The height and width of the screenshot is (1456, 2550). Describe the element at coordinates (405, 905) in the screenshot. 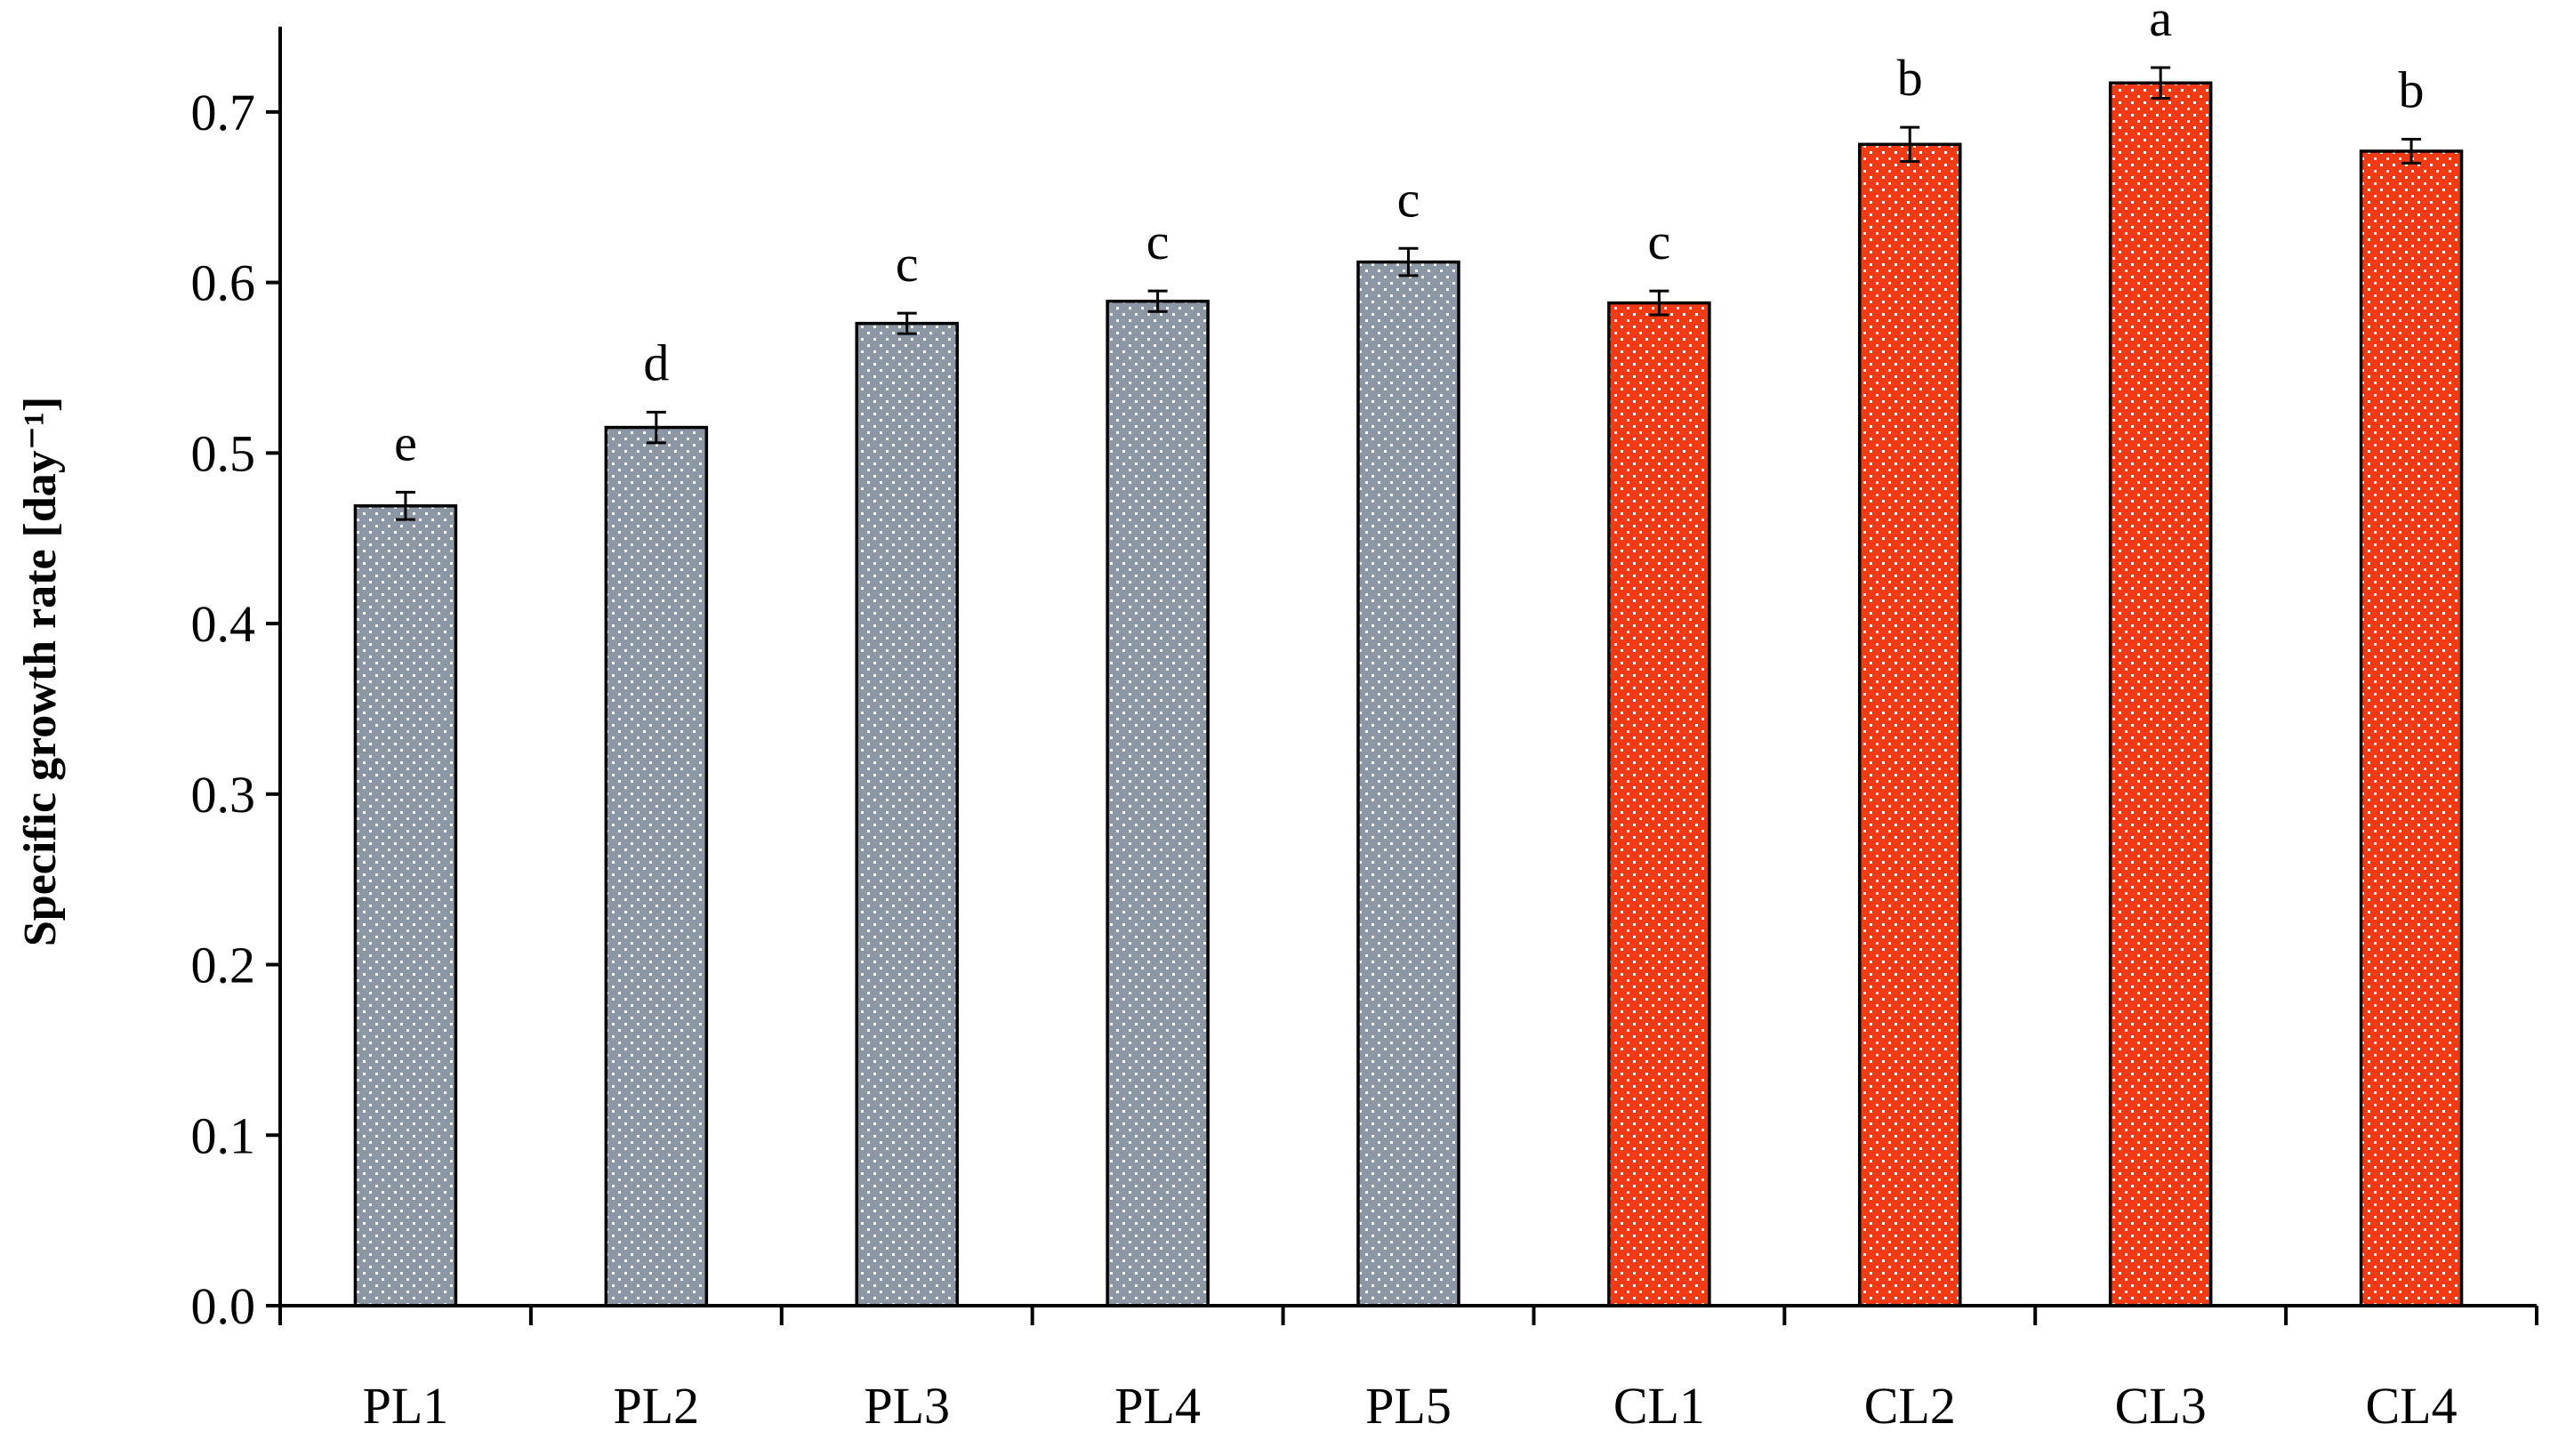

I see `bar-pl1` at that location.